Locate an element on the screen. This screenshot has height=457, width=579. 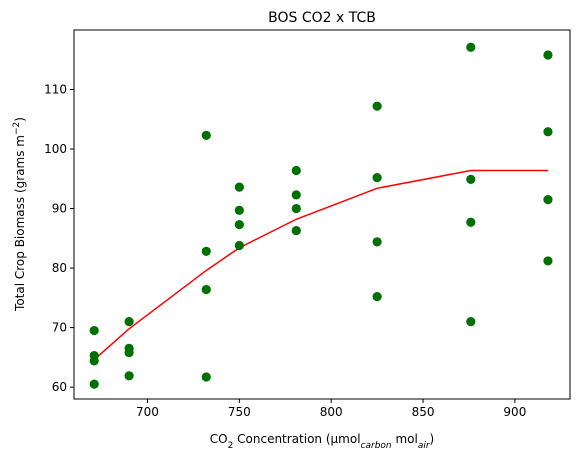
y-axis-label: Total Crop Biomass (grams m−2) is located at coordinates (19, 214).